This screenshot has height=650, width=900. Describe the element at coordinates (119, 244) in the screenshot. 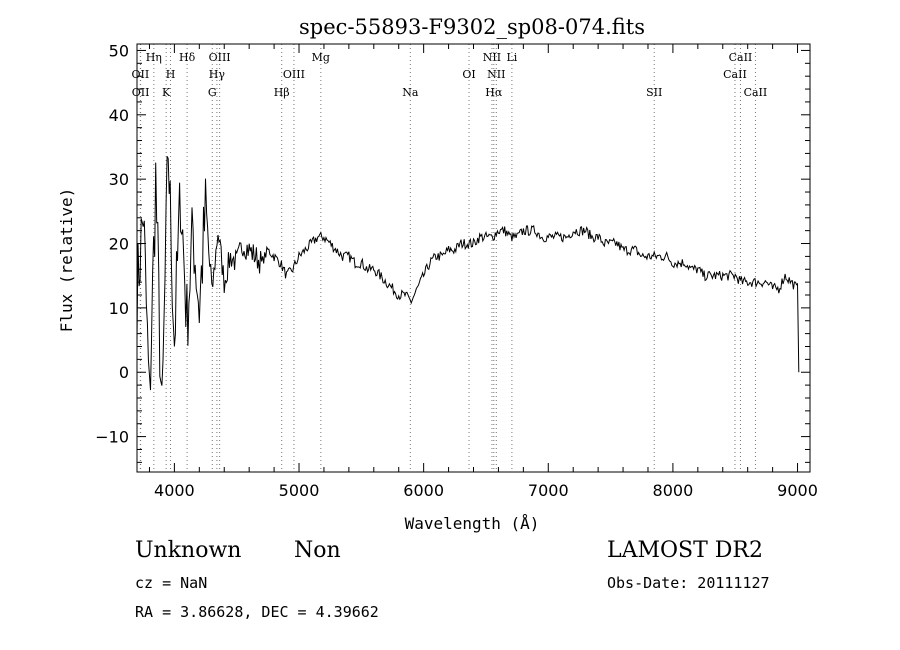

I see `y-tick-label: 20` at that location.